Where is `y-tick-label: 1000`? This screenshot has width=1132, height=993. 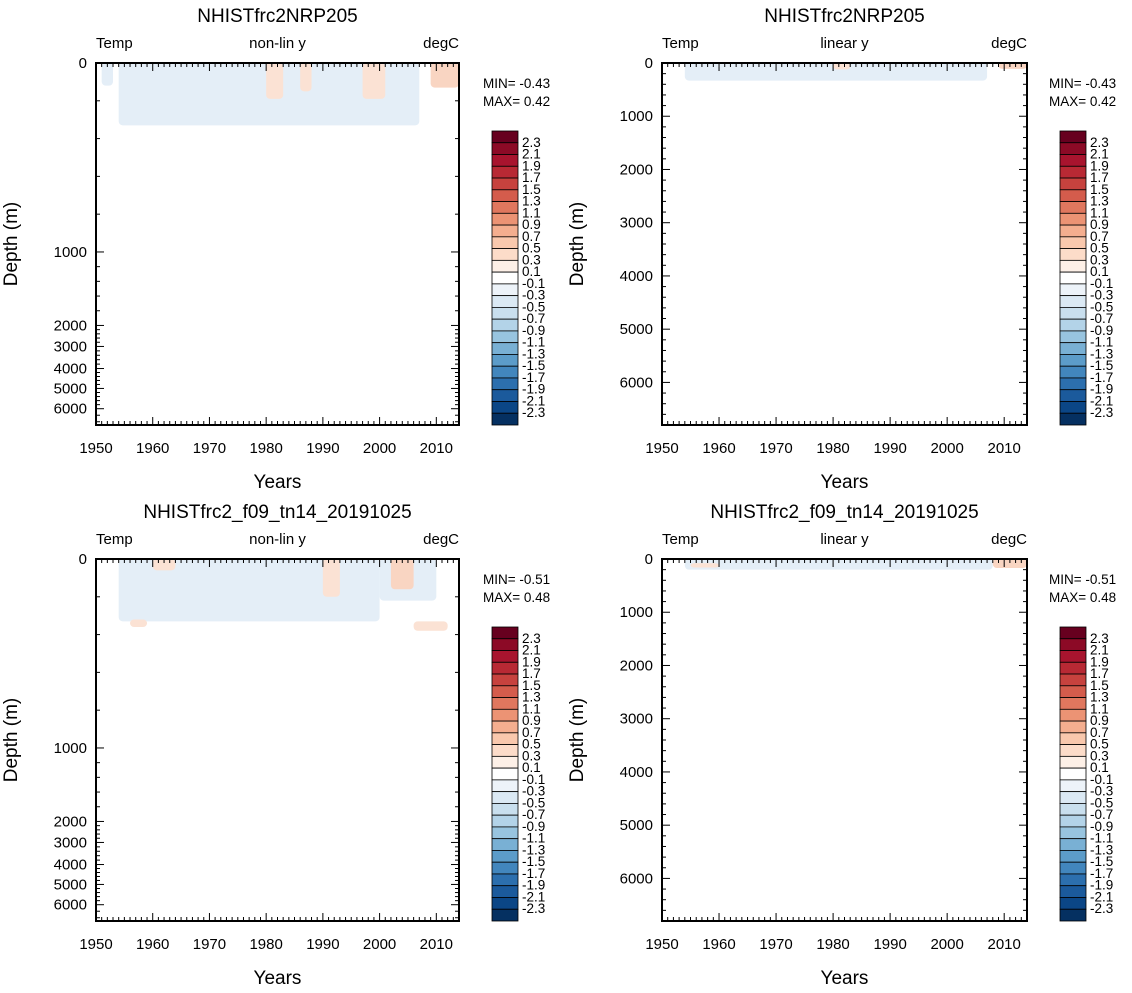 y-tick-label: 1000 is located at coordinates (636, 612).